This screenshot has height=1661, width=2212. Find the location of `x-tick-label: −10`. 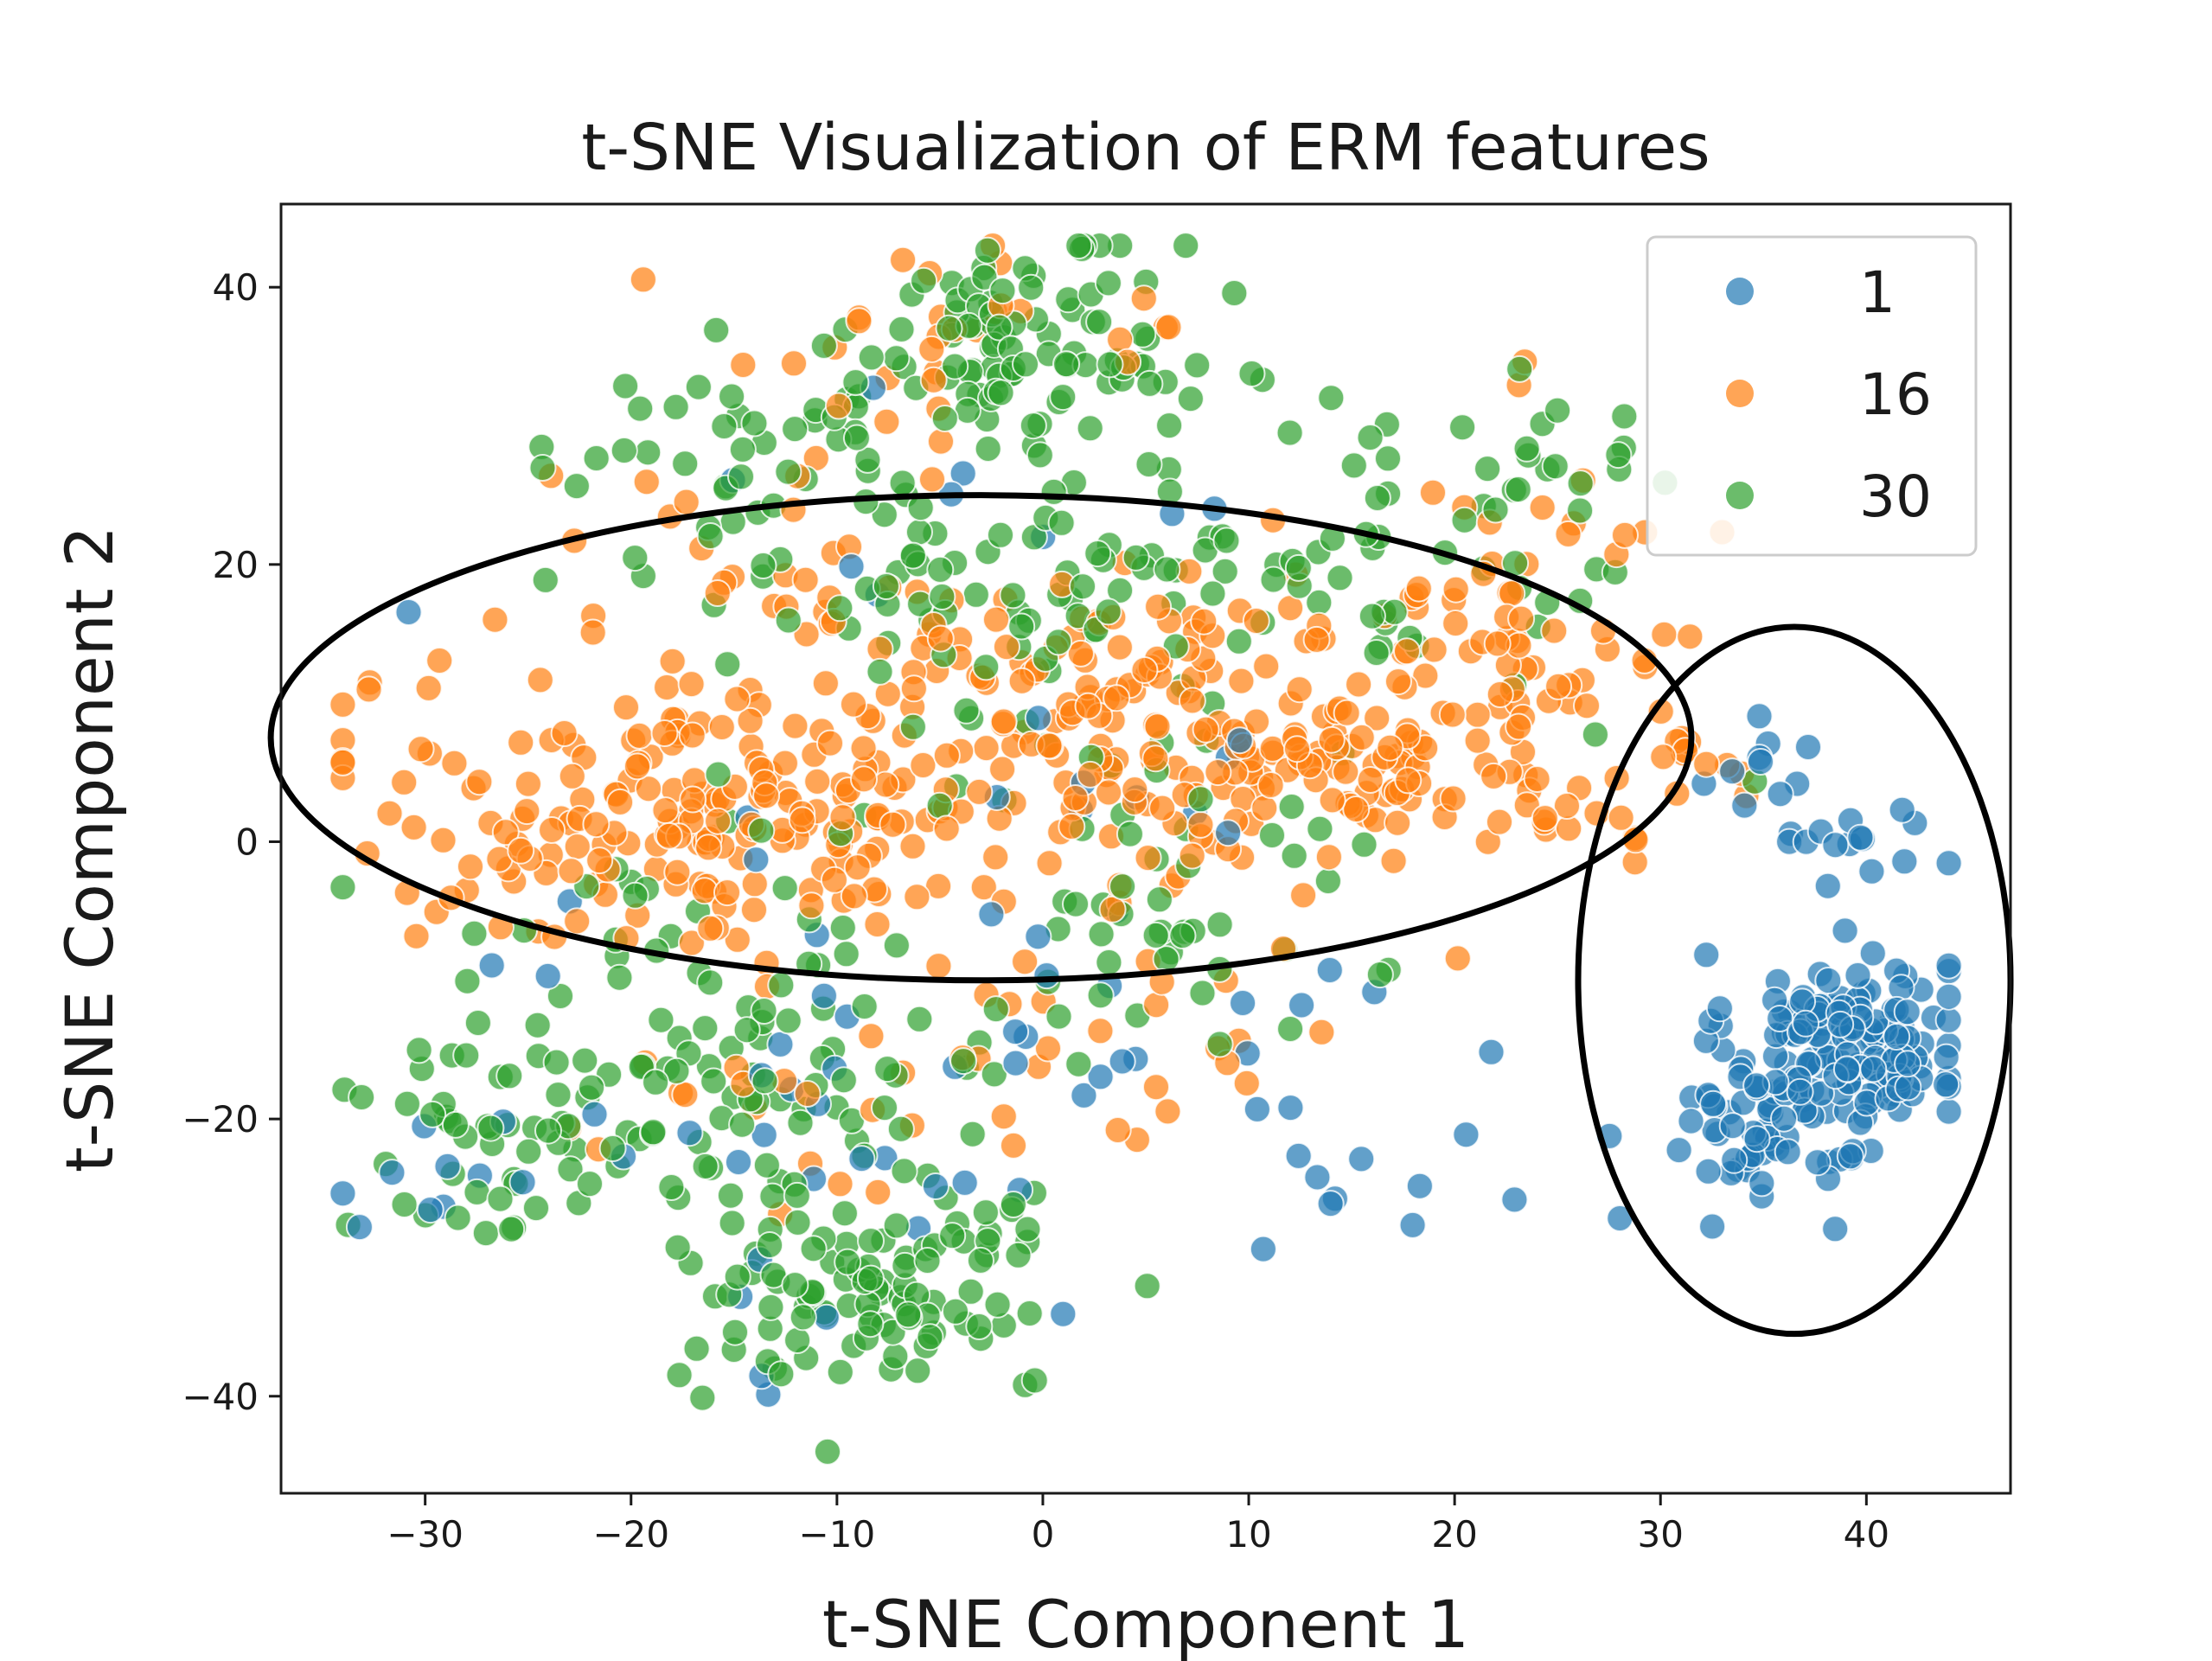

x-tick-label: −10 is located at coordinates (837, 1534).